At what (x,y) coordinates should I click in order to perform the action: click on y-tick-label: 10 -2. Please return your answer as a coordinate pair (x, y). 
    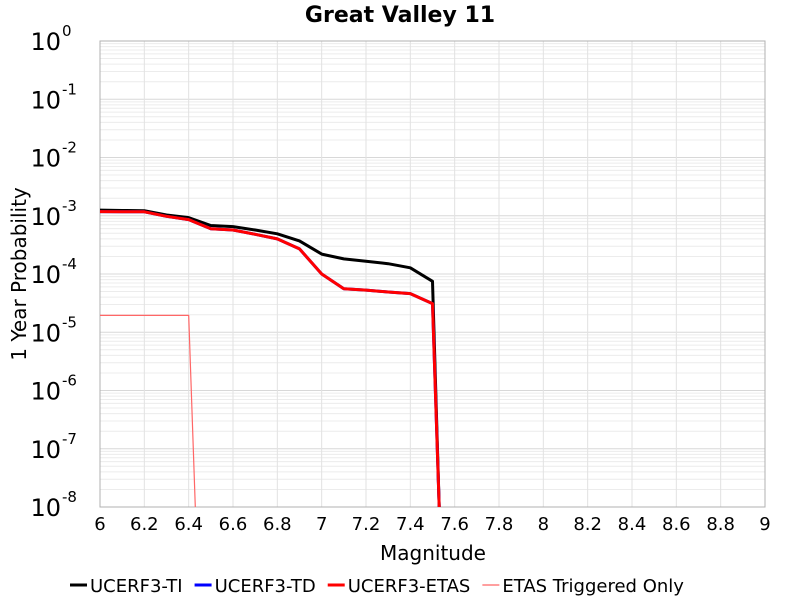
    Looking at the image, I should click on (53, 156).